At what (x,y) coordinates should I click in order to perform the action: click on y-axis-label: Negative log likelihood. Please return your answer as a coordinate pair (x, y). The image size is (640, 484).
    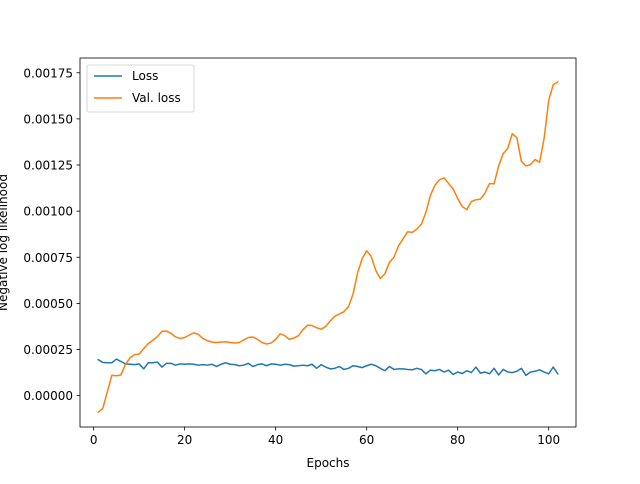
    Looking at the image, I should click on (5, 242).